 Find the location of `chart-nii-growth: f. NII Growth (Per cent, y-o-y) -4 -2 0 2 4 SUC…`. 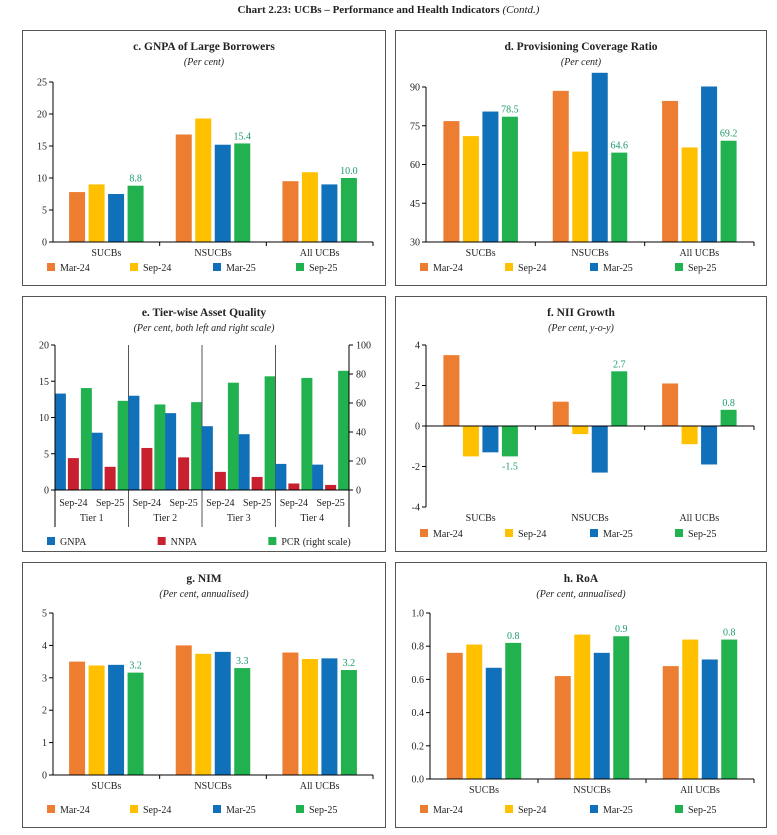

chart-nii-growth: f. NII Growth (Per cent, y-o-y) -4 -2 0 2 4 SUC… is located at coordinates (581, 424).